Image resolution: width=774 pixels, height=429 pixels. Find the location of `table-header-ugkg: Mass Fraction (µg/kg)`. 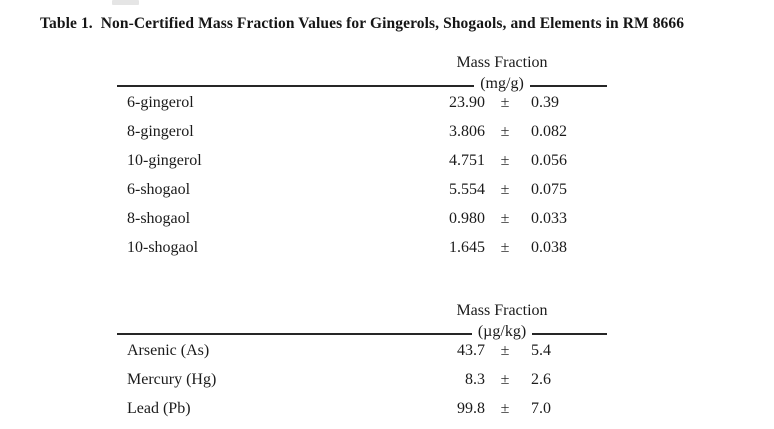

table-header-ugkg: Mass Fraction (µg/kg) is located at coordinates (362, 321).